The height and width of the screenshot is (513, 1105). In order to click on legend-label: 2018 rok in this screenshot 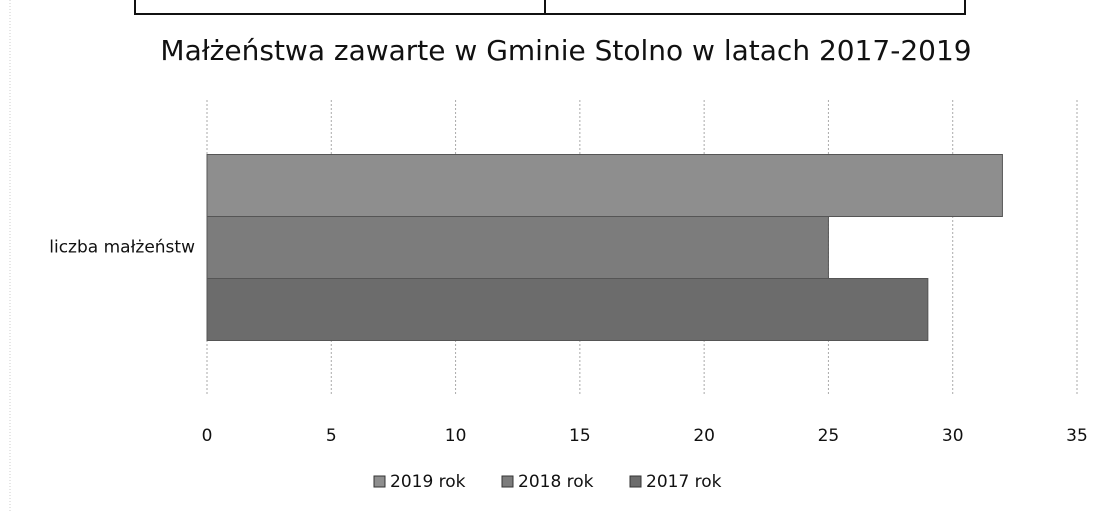, I will do `click(556, 482)`.